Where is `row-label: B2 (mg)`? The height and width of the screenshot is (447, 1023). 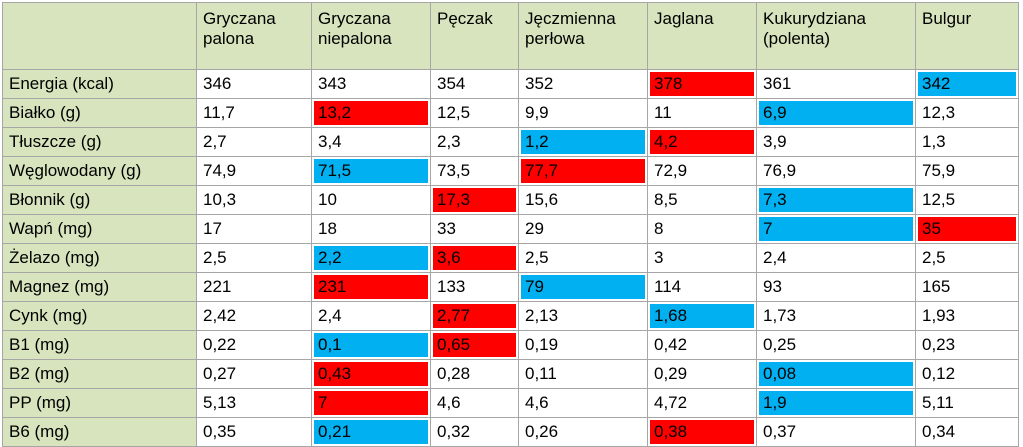 row-label: B2 (mg) is located at coordinates (99, 374).